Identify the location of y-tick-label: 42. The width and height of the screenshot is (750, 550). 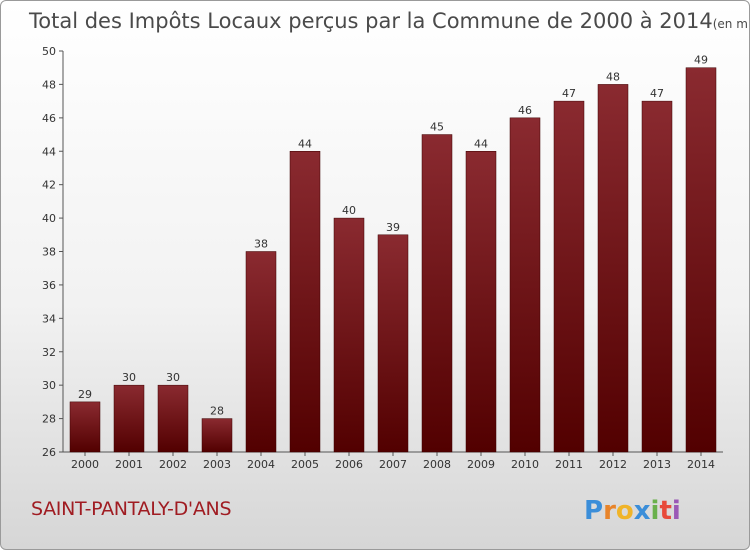
(49, 185).